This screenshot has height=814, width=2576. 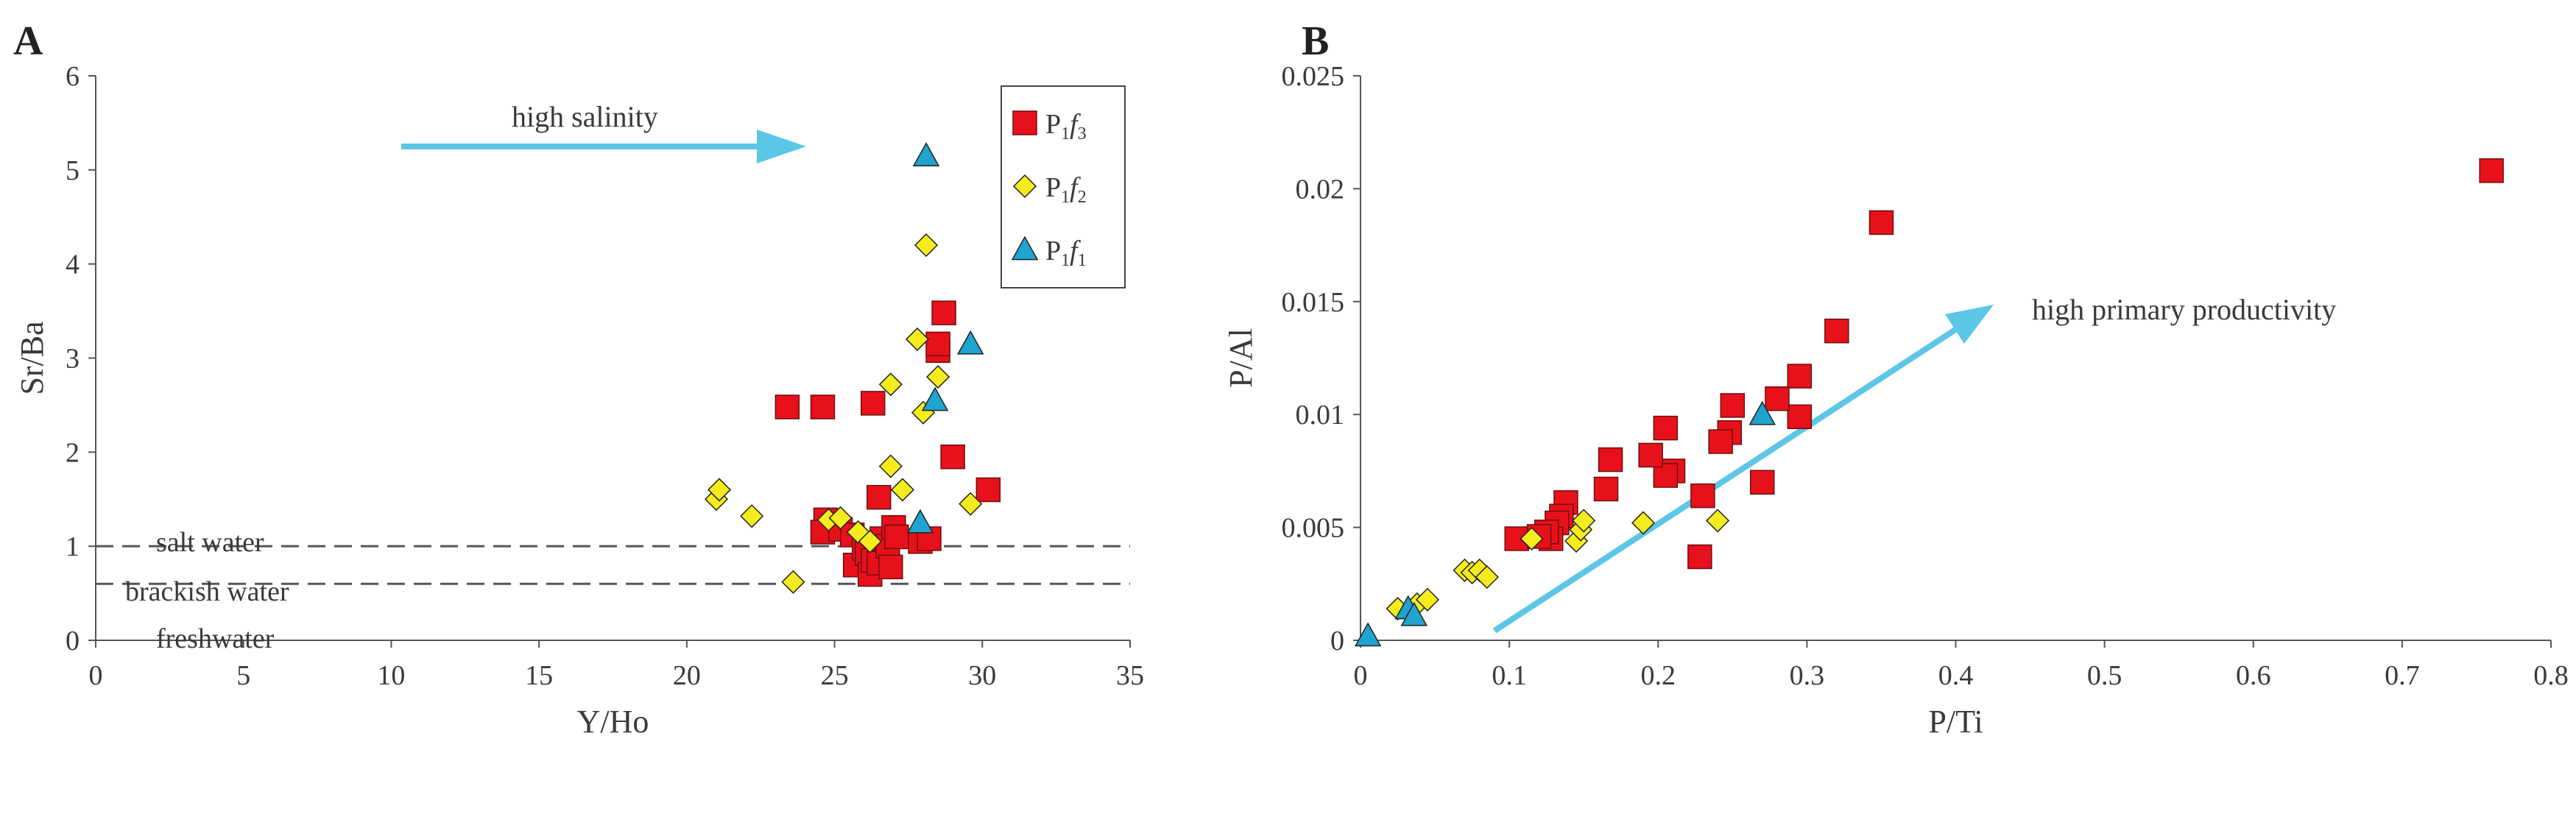 What do you see at coordinates (210, 542) in the screenshot?
I see `zone-label-salt-water: salt water` at bounding box center [210, 542].